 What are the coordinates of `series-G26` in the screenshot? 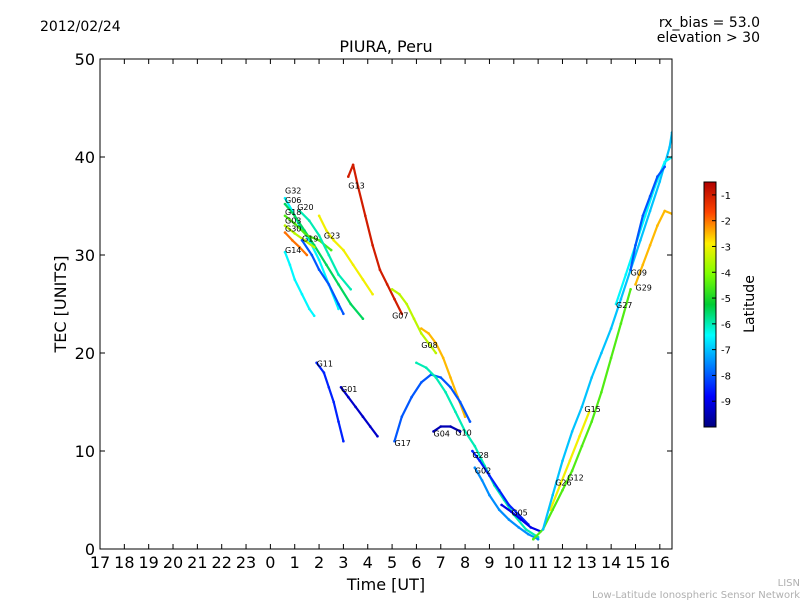 It's located at (582, 414).